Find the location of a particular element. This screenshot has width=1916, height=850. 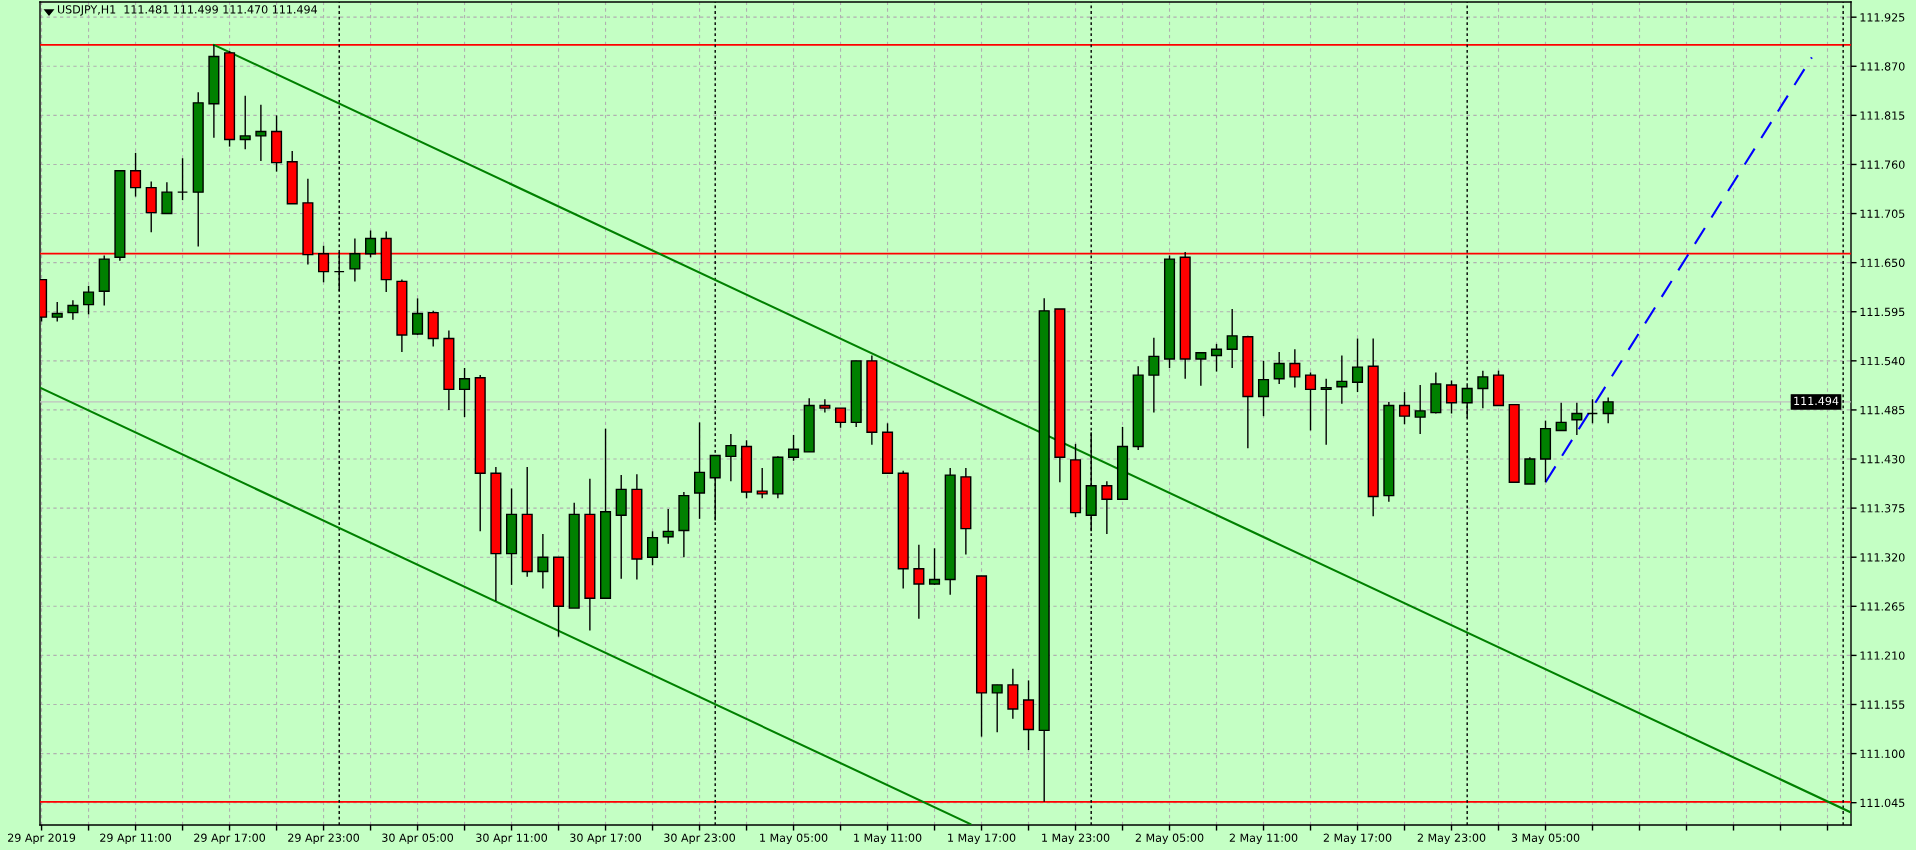

y-tick-label: 111.045 is located at coordinates (1882, 803).